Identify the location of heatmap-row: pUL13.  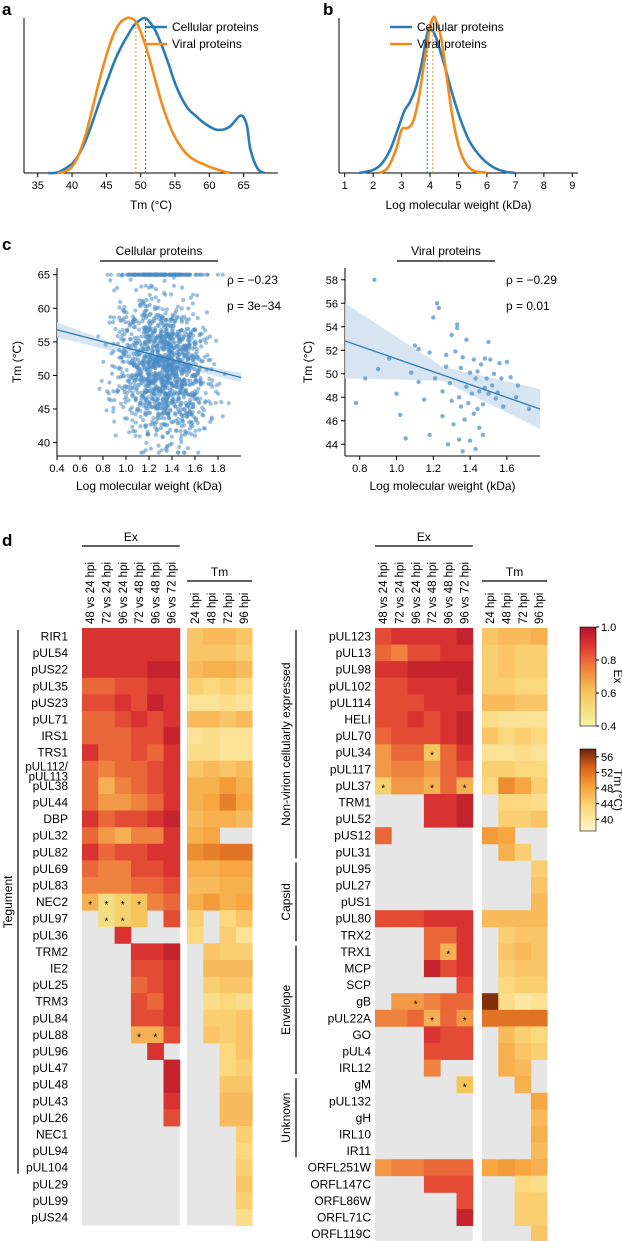
(442, 653).